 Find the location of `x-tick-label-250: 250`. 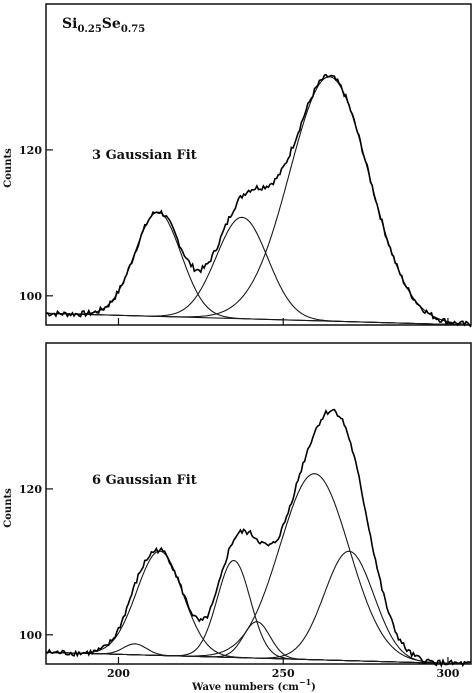

x-tick-label-250: 250 is located at coordinates (283, 673).